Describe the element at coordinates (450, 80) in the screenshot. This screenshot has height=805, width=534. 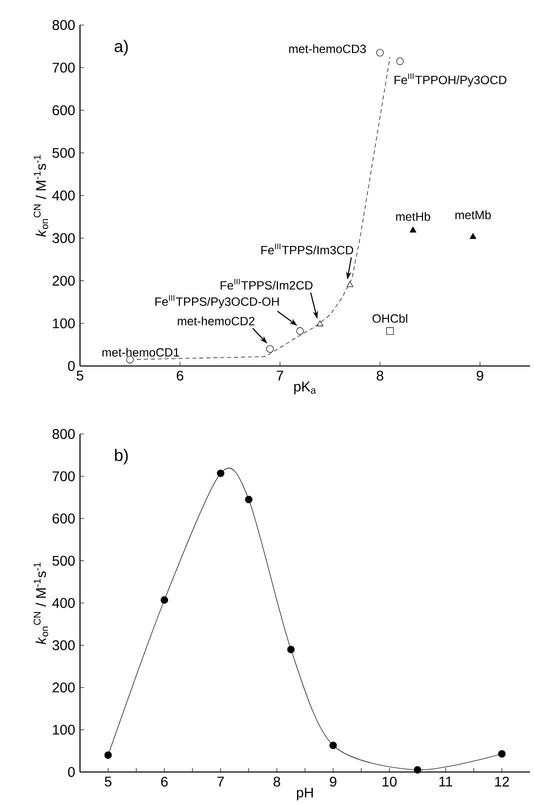
I see `annotation: Fe$^{III}$TPPOH/Py3OCD` at that location.